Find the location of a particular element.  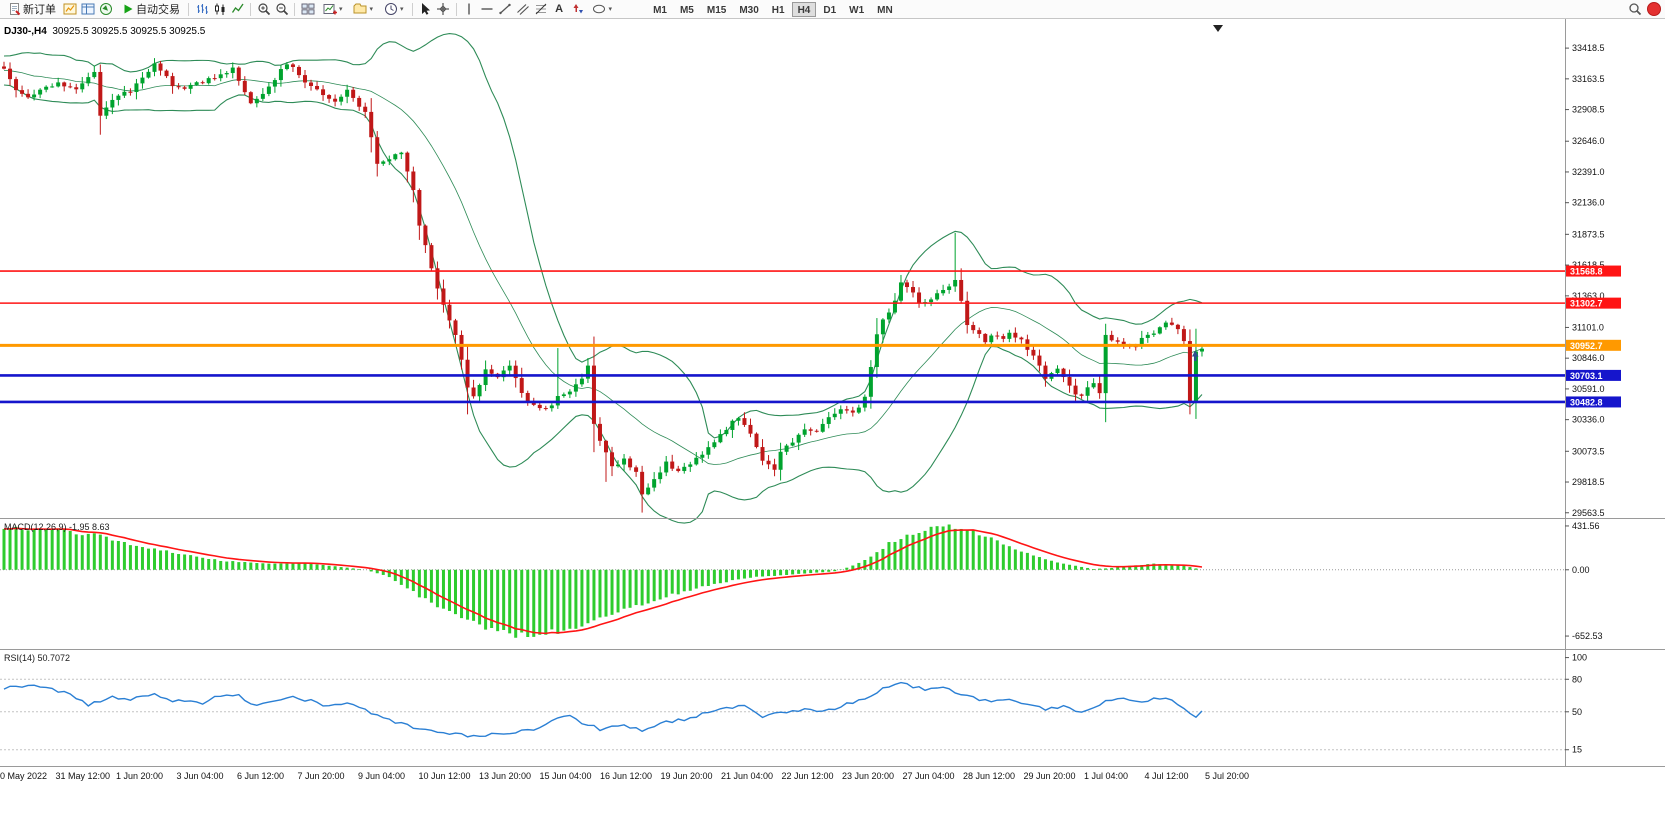

time-axis-label: 1 Jun 20:00 is located at coordinates (140, 776).